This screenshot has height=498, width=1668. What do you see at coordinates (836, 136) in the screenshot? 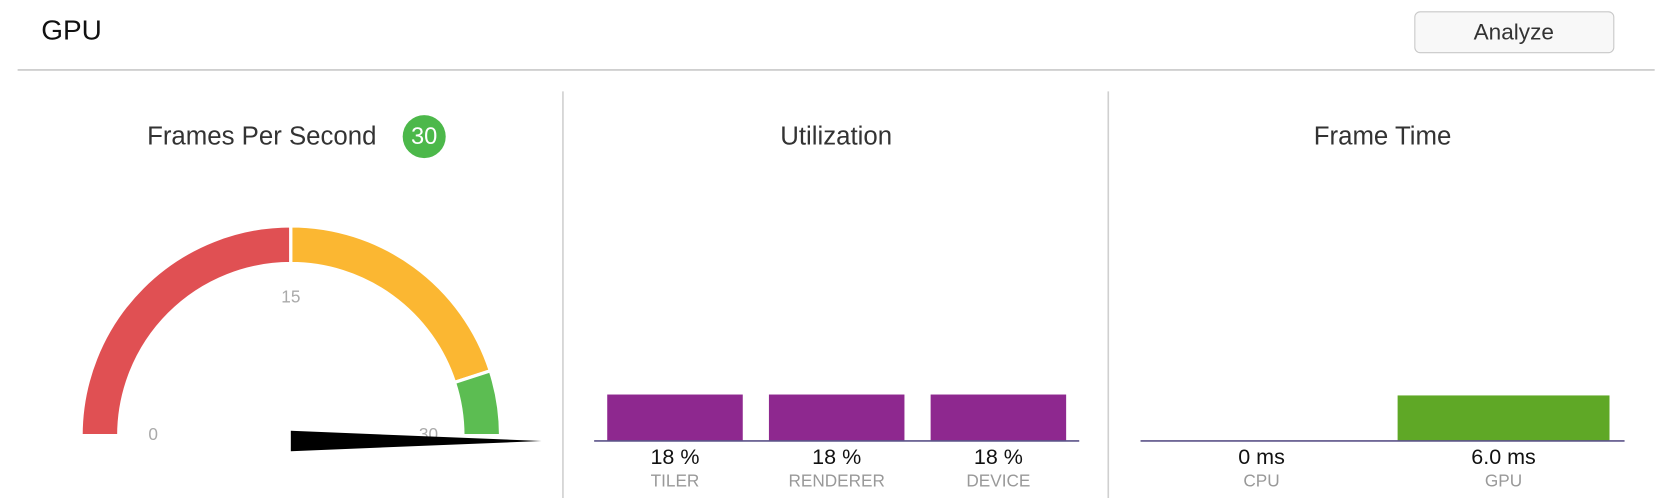
I see `chart-title: Utilization` at bounding box center [836, 136].